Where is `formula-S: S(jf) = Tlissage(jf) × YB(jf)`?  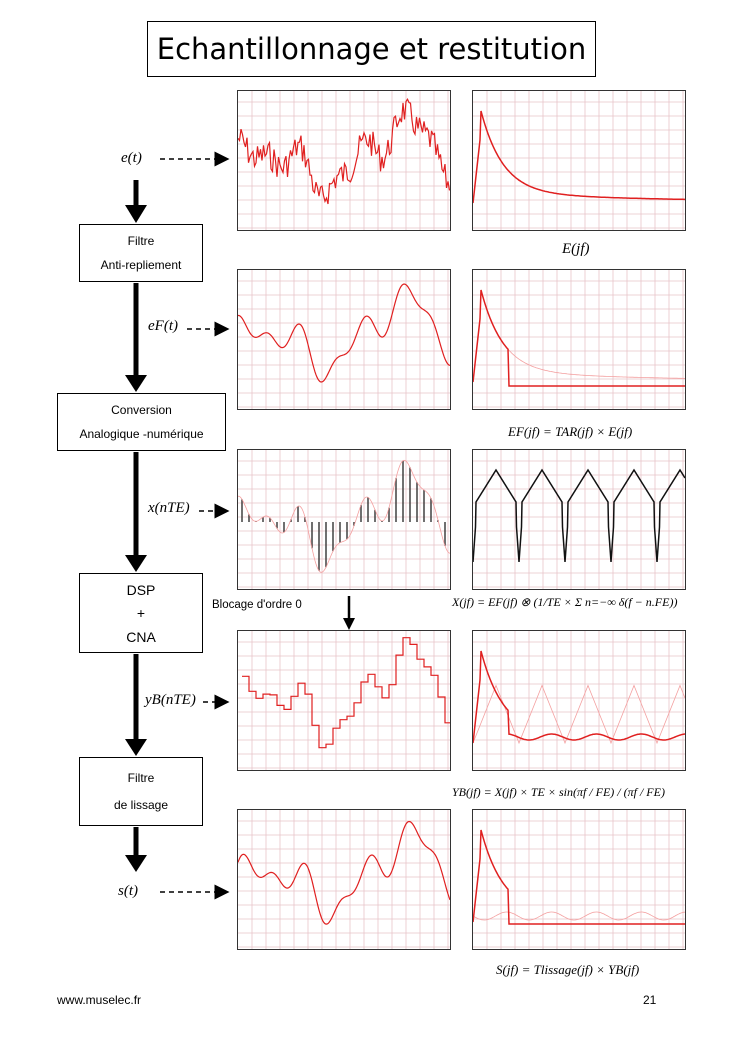 formula-S: S(jf) = Tlissage(jf) × YB(jf) is located at coordinates (568, 969).